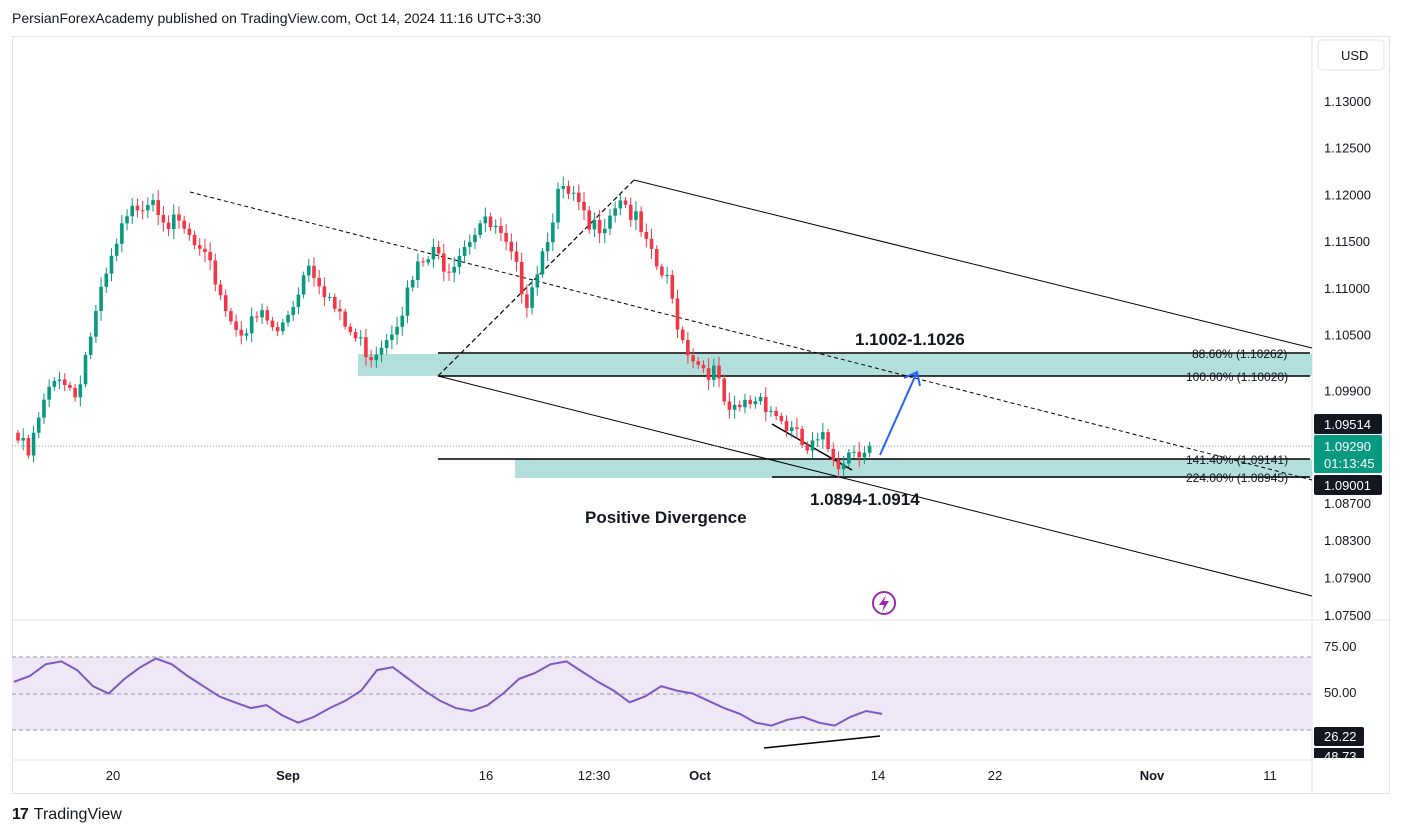 This screenshot has height=837, width=1402. Describe the element at coordinates (884, 603) in the screenshot. I see `lightning-icon` at that location.